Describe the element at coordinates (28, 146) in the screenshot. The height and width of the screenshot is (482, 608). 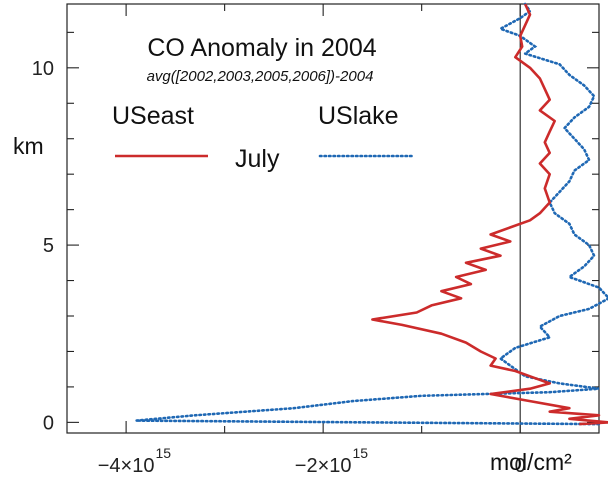
I see `y-axis-label: km` at that location.